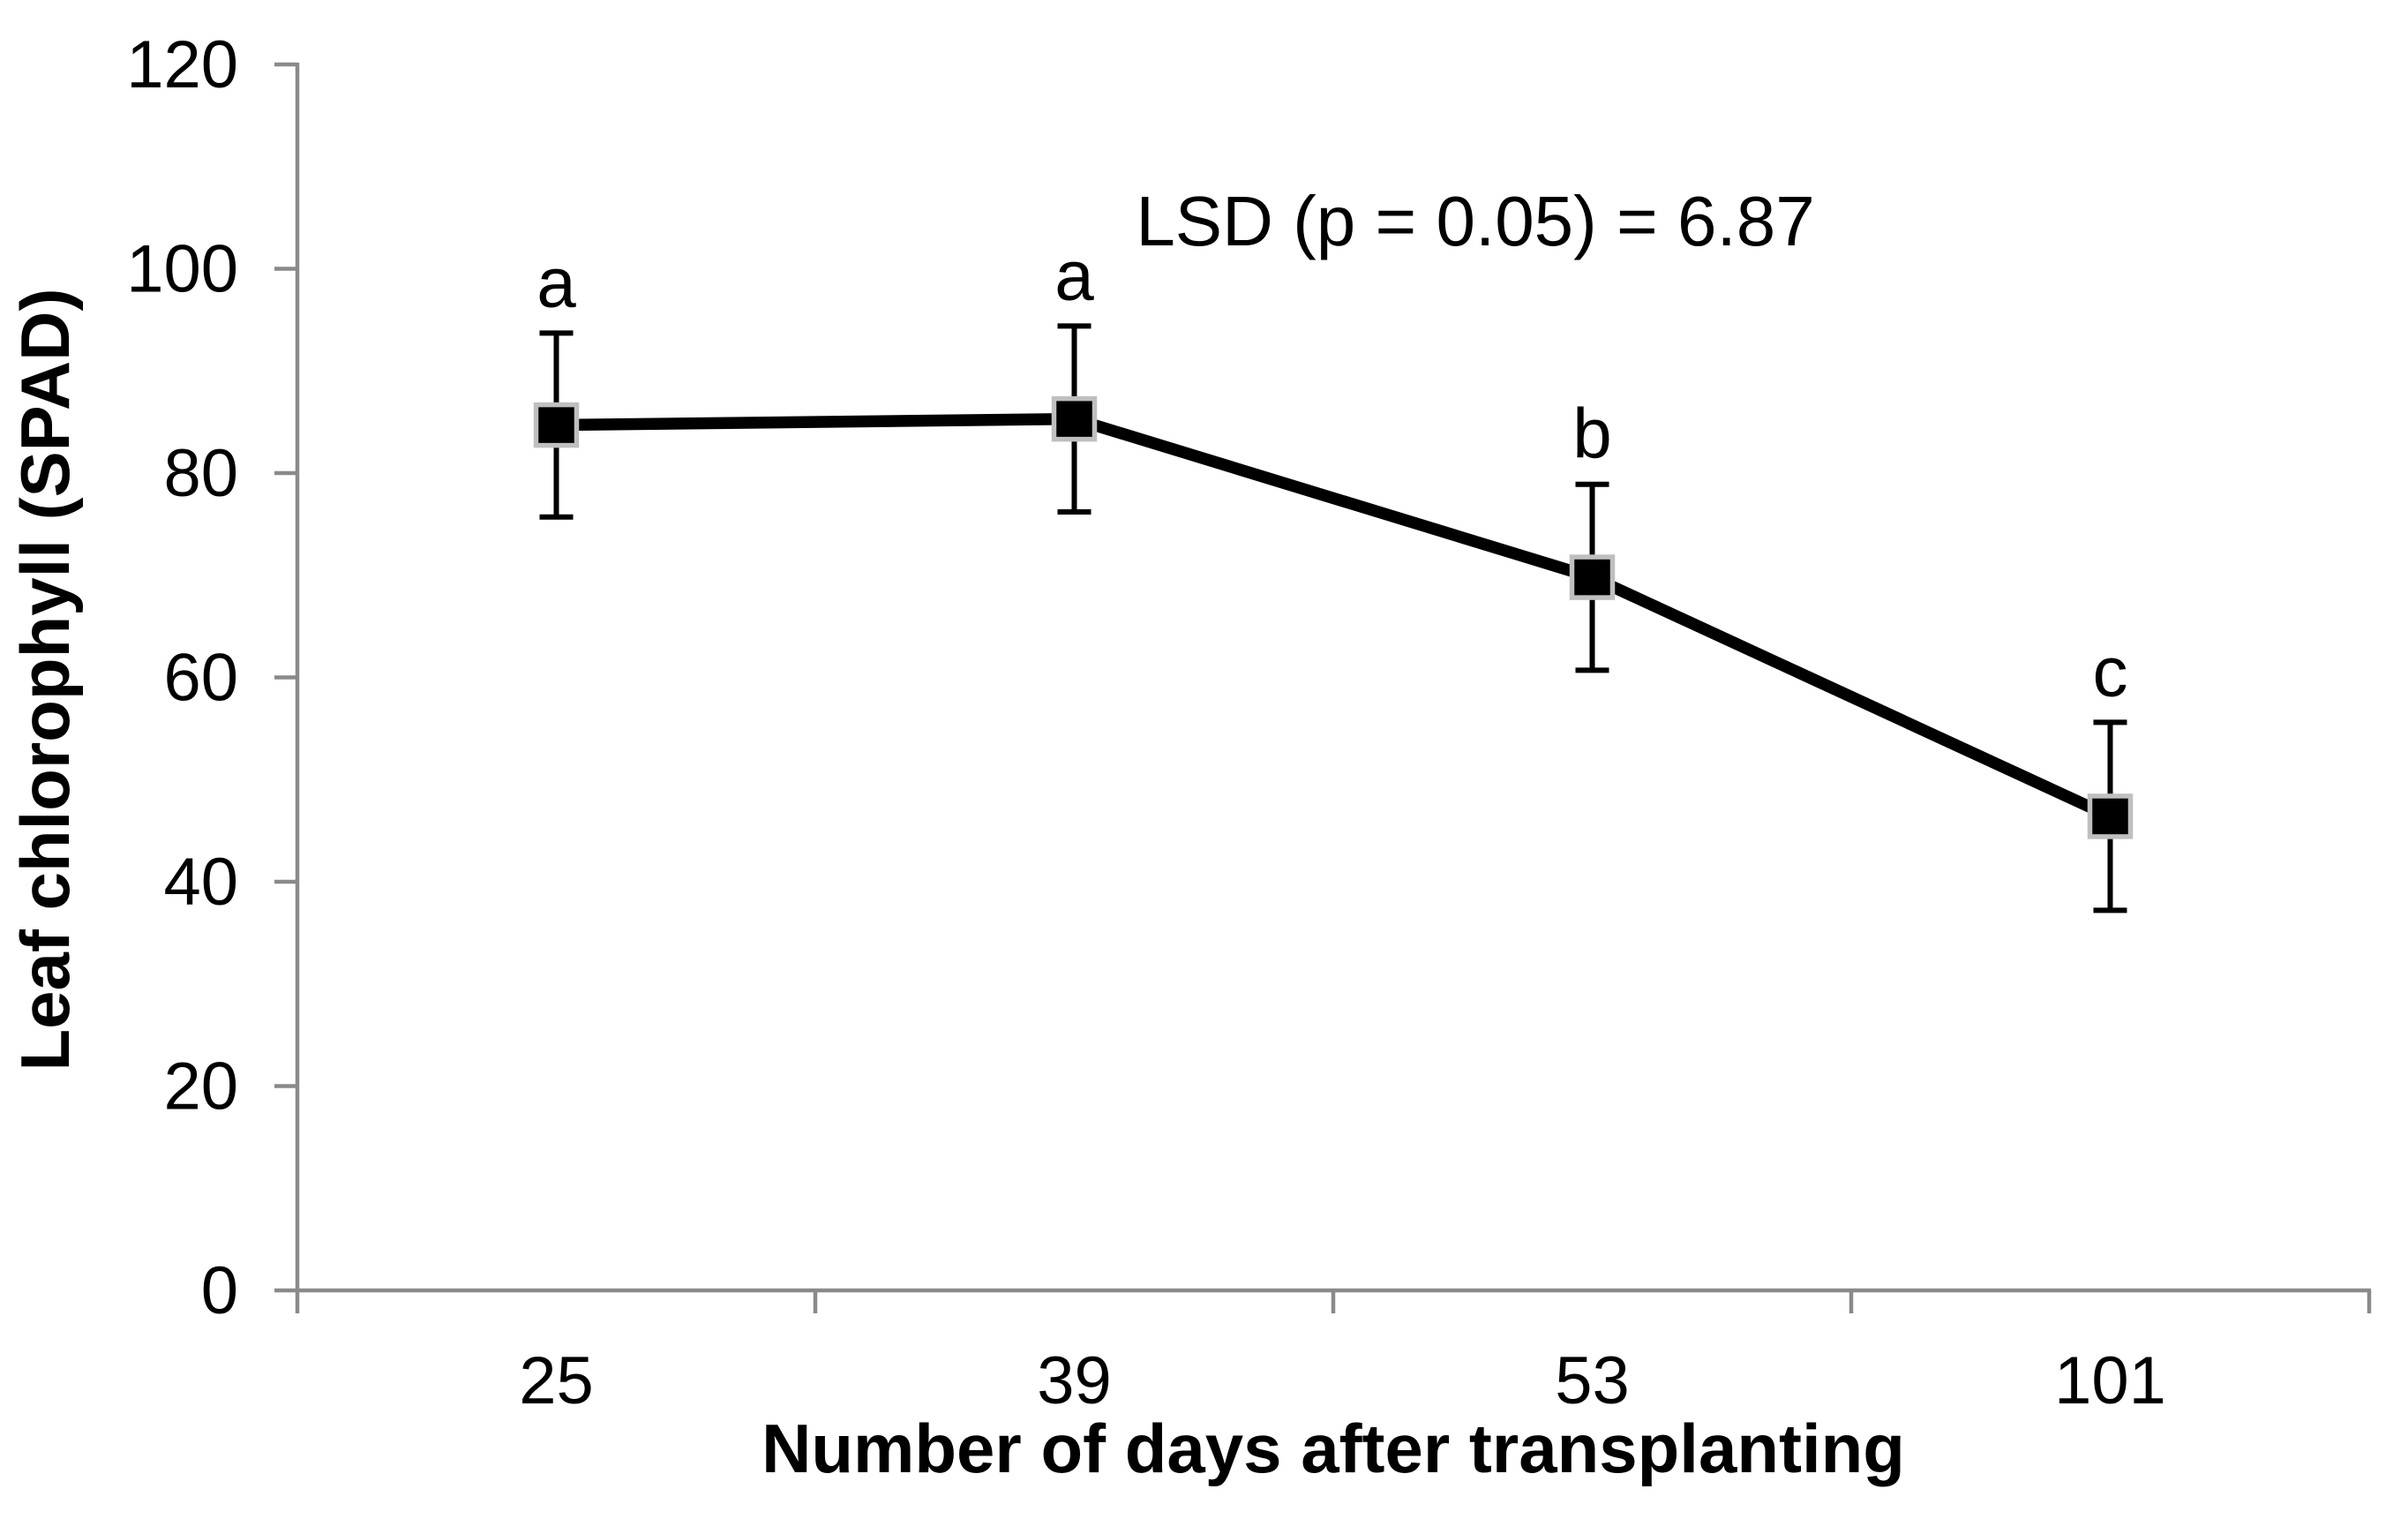  Describe the element at coordinates (1475, 221) in the screenshot. I see `lsd-annotation: LSD (p = 0.05) = 6.87` at that location.